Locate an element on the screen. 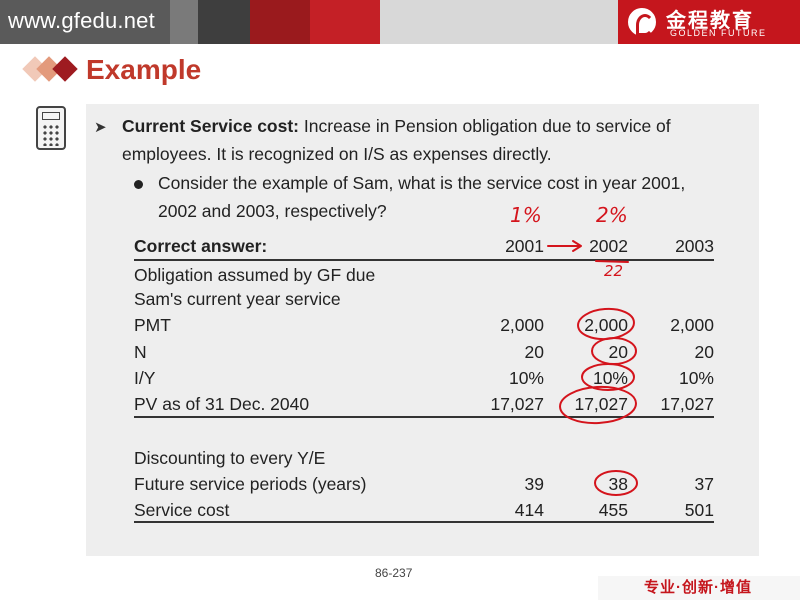 This screenshot has height=600, width=800. heading-term: Current Service cost: is located at coordinates (211, 126).